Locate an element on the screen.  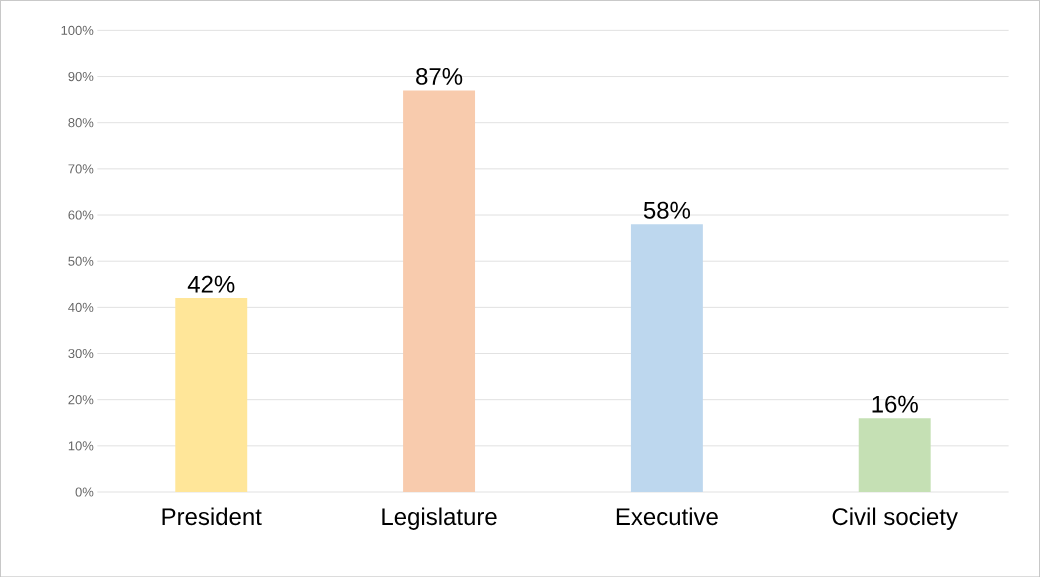
data-label: 42% is located at coordinates (211, 284).